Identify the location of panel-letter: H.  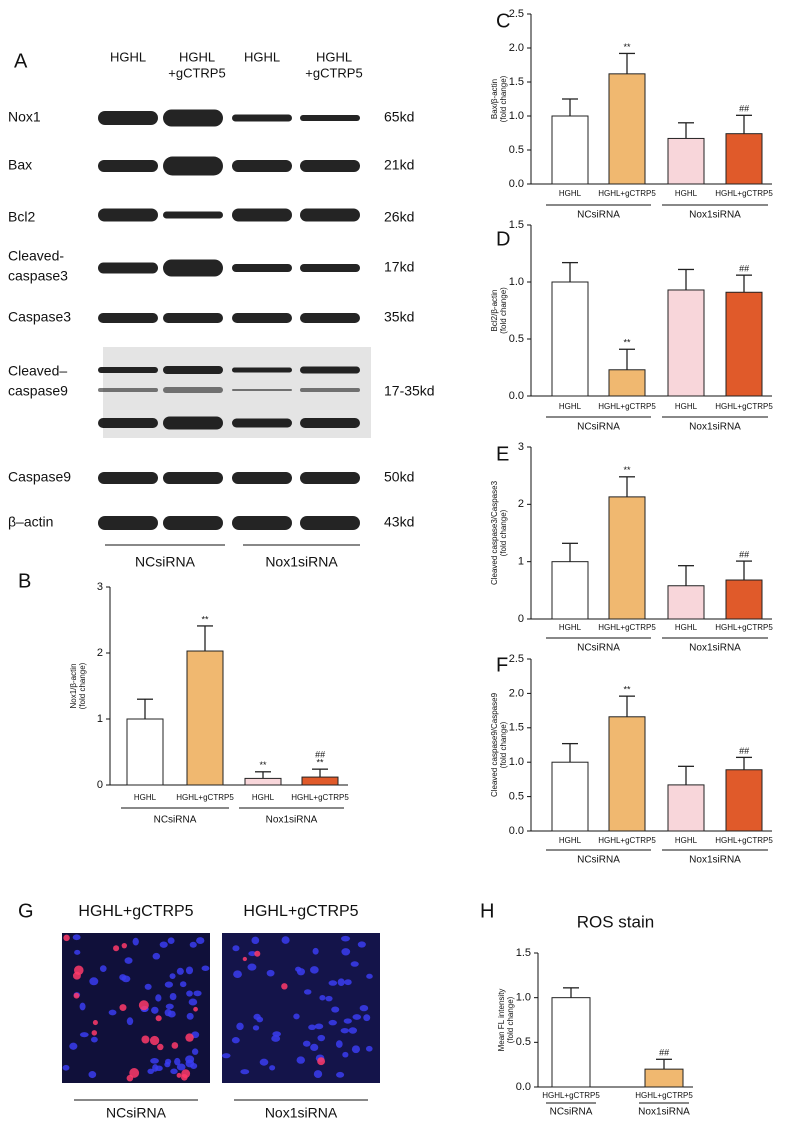
(487, 911).